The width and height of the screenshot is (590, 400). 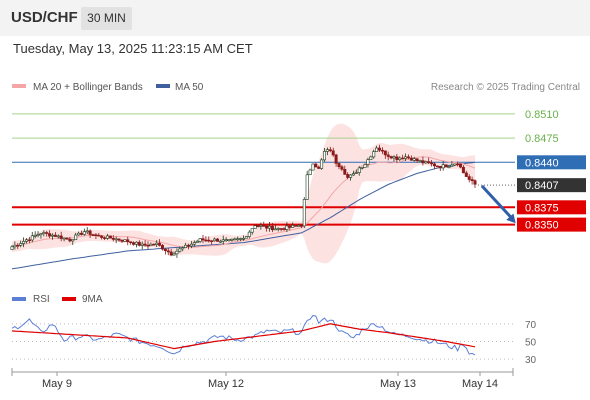 What do you see at coordinates (542, 186) in the screenshot?
I see `level-label-0.8407: 0.8407` at bounding box center [542, 186].